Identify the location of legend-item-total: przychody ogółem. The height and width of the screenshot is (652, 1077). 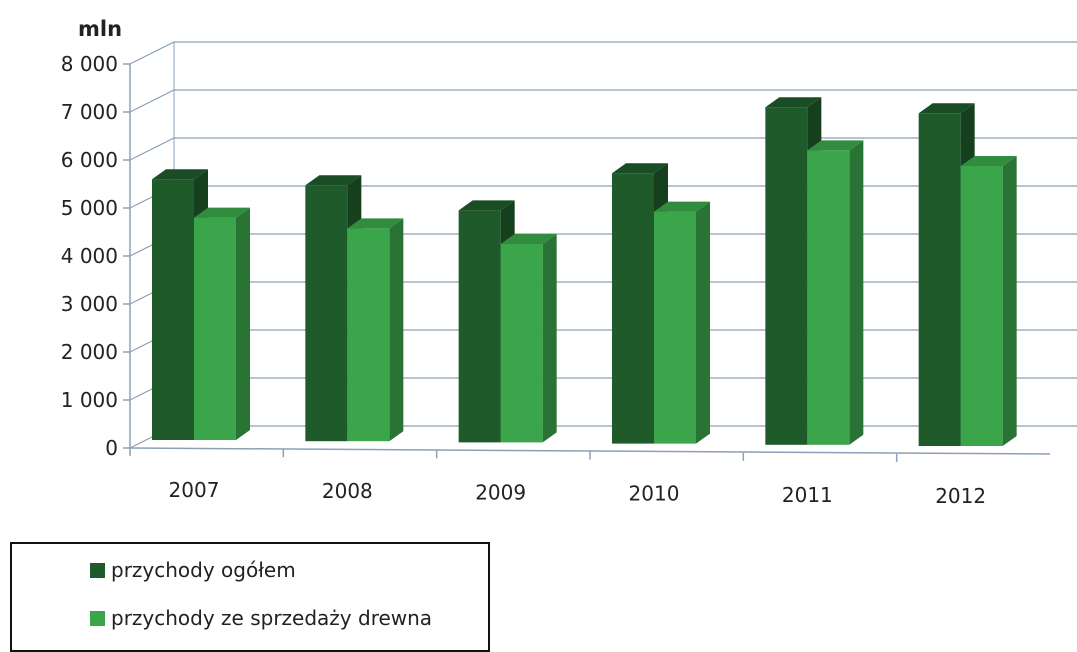
(193, 570).